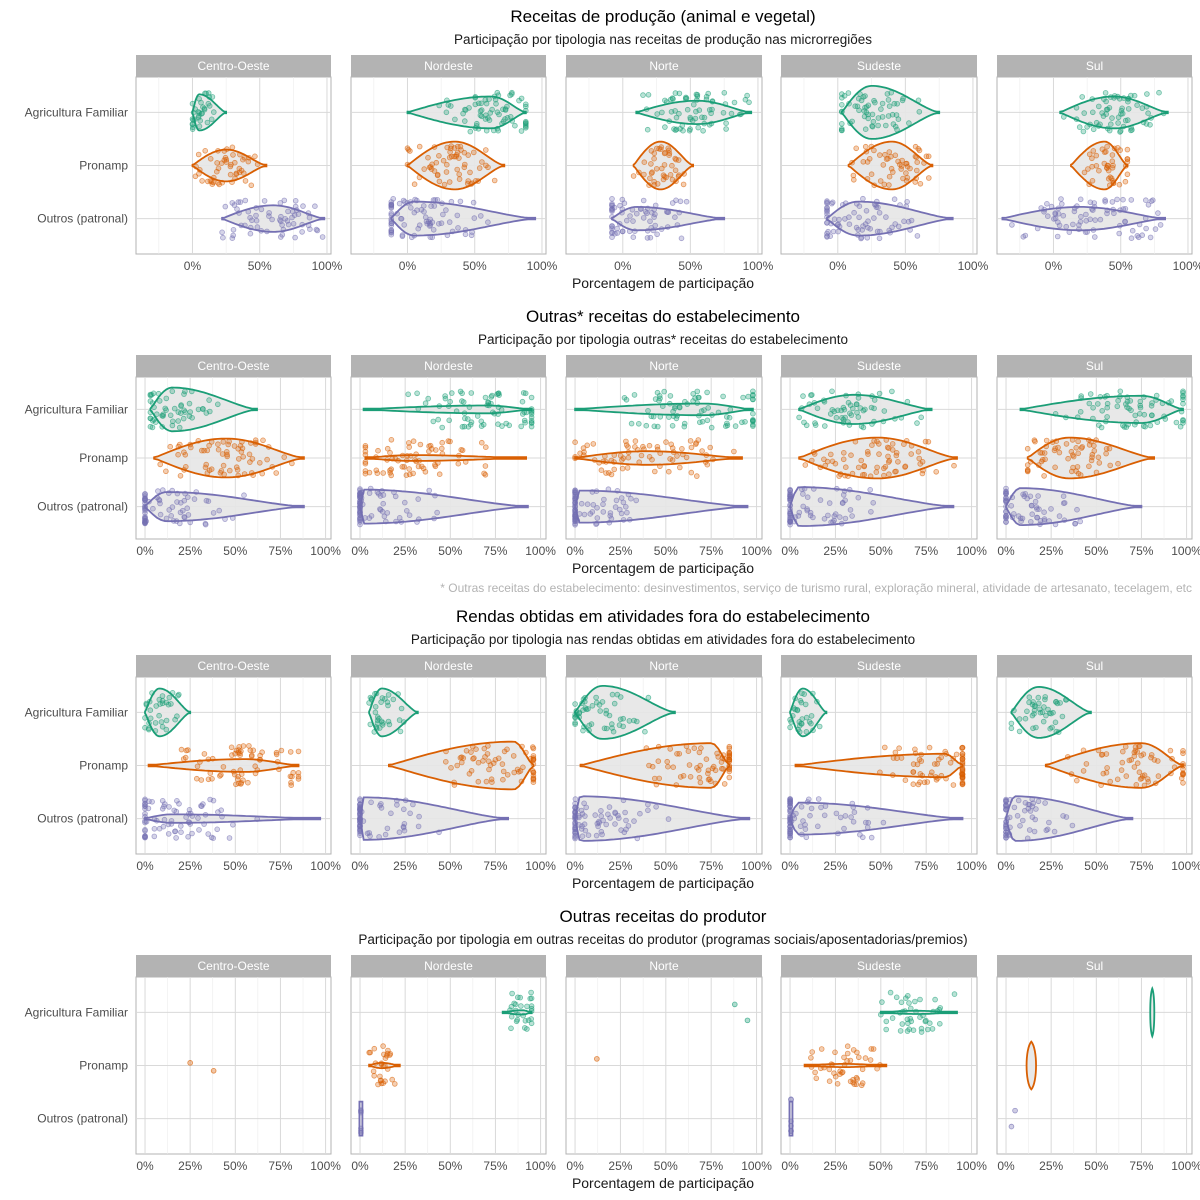 The height and width of the screenshot is (1200, 1200). I want to click on facet-strip, so click(1094, 66).